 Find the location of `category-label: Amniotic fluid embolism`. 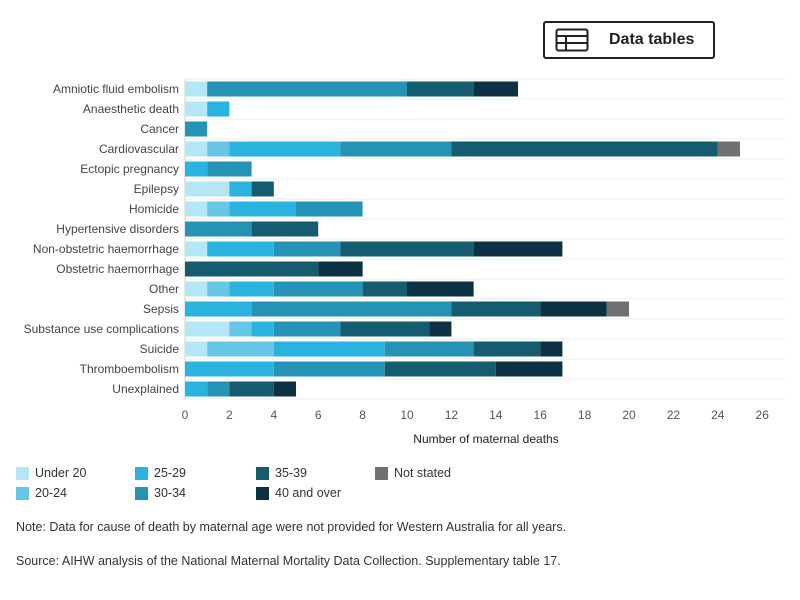

category-label: Amniotic fluid embolism is located at coordinates (116, 89).